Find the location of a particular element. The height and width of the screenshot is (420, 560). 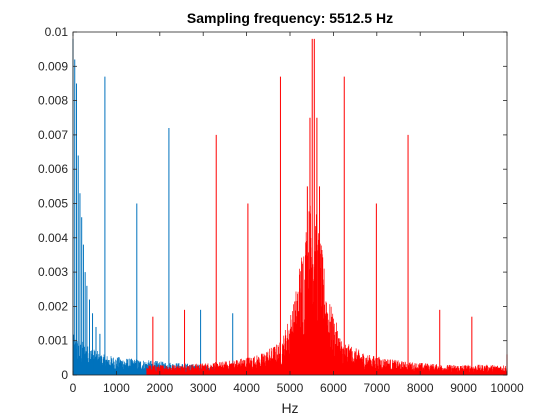

x-tick-label: 8000 is located at coordinates (420, 388).